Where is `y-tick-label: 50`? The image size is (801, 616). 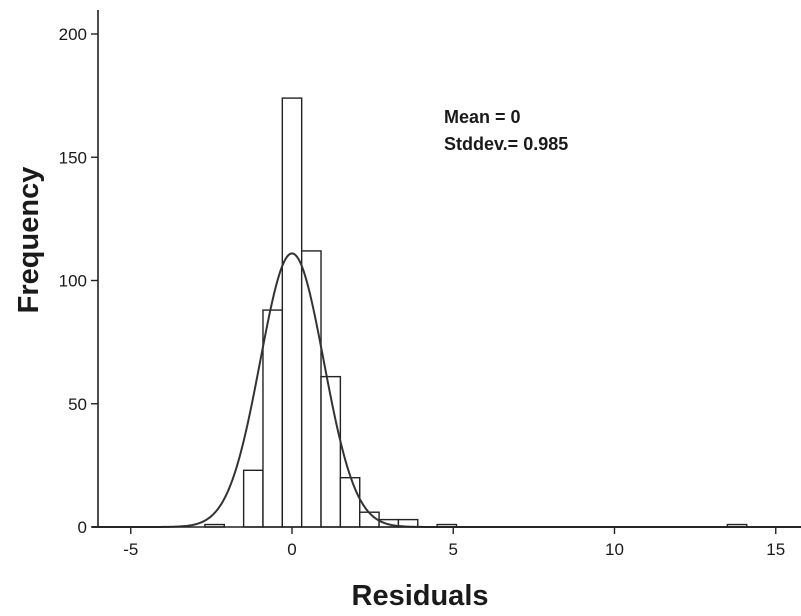 y-tick-label: 50 is located at coordinates (77, 404).